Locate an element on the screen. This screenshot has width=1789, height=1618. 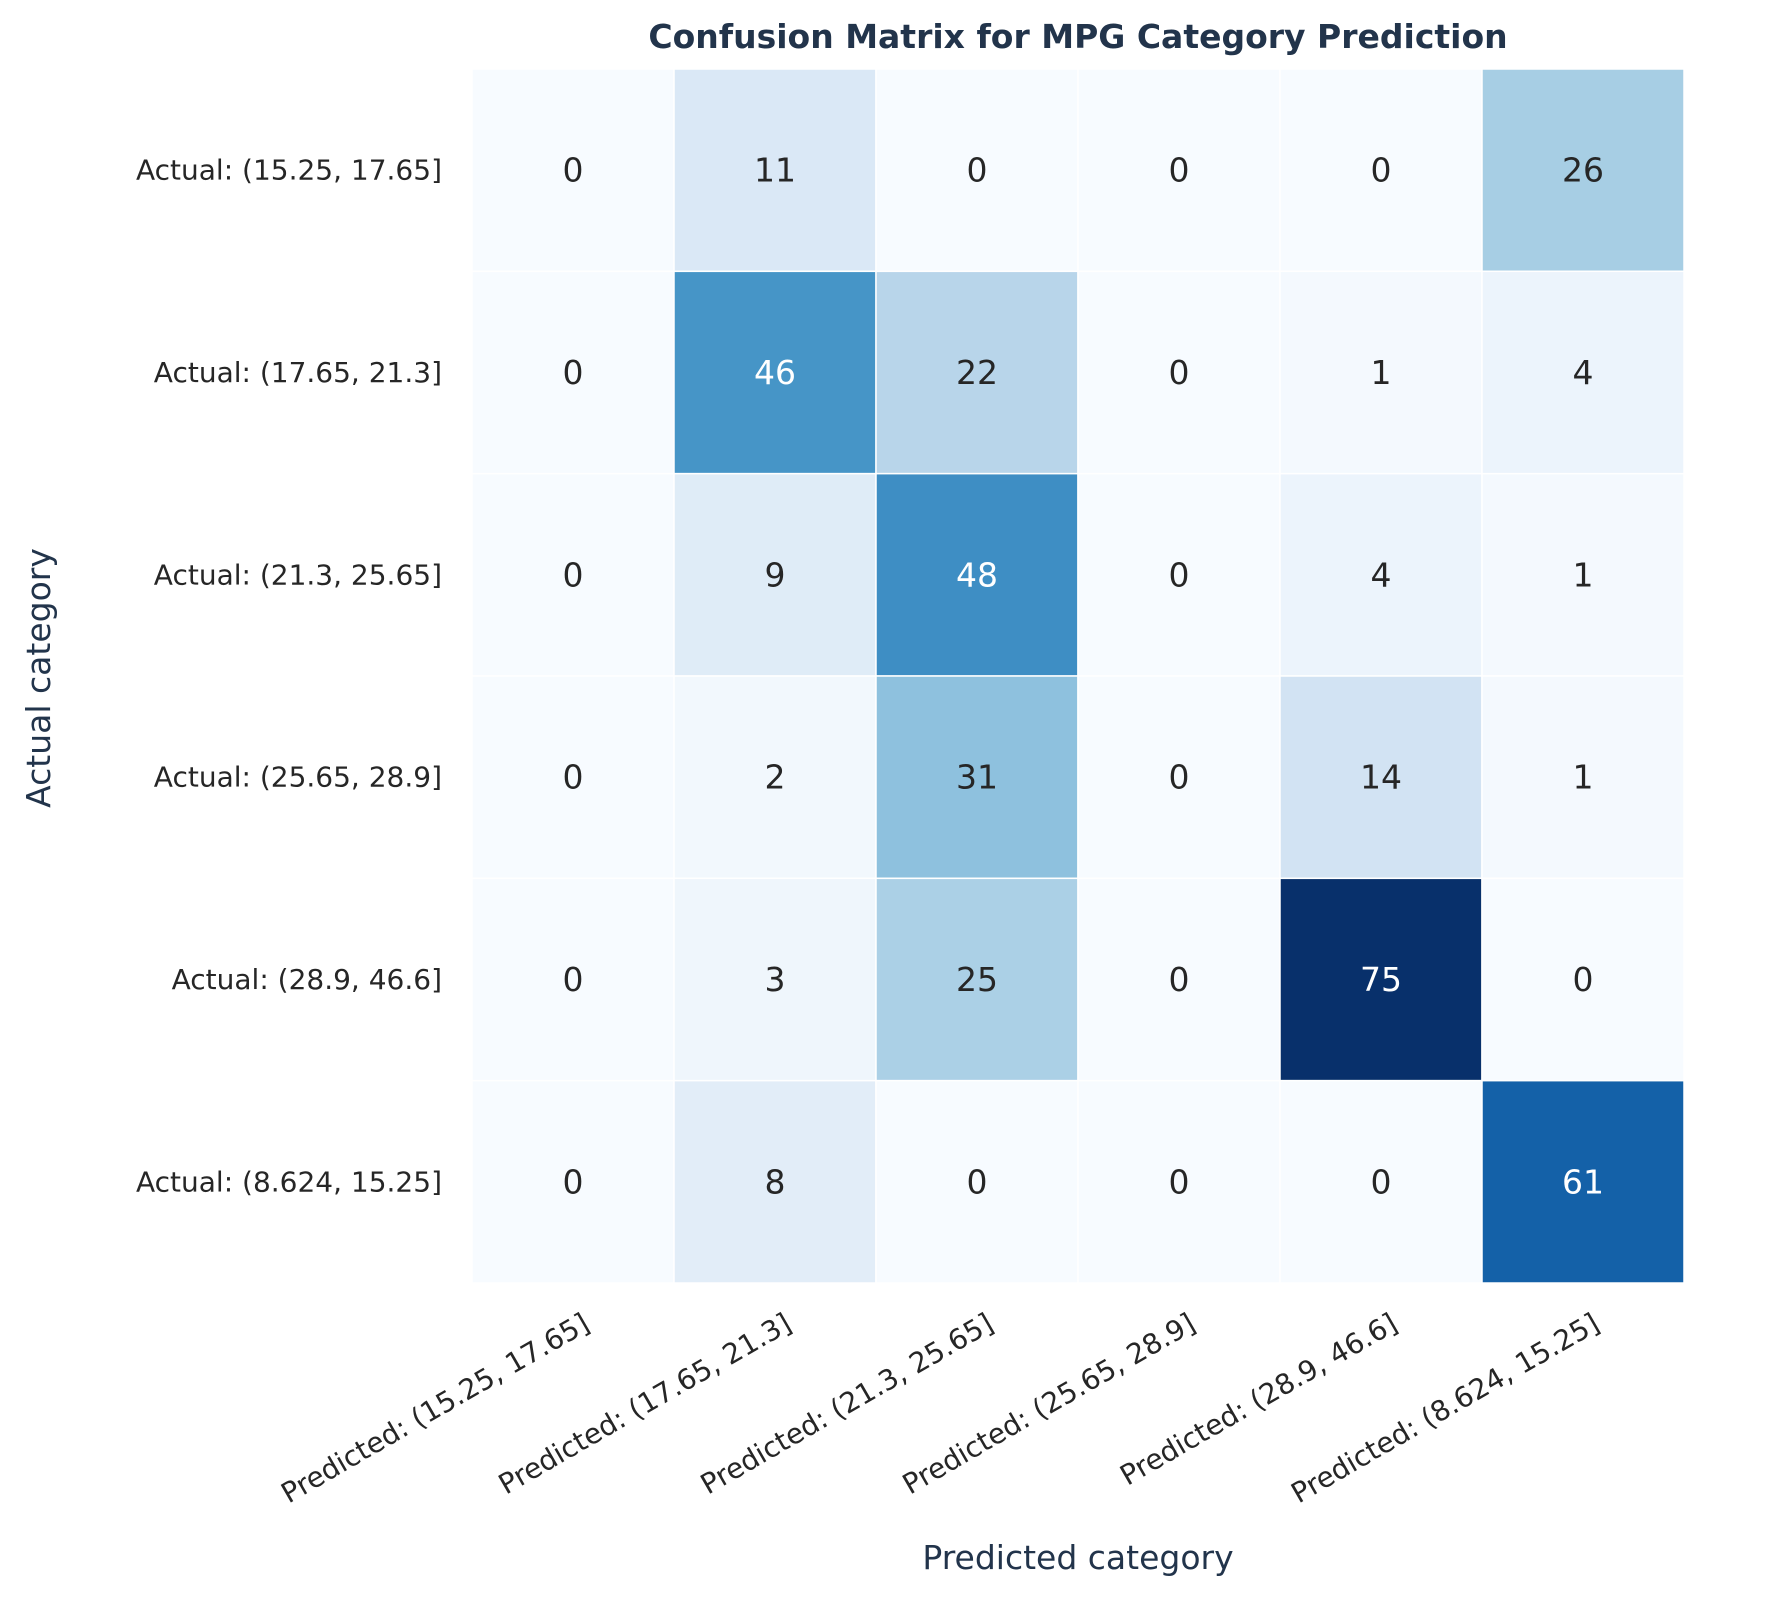
y-tick-label: Actual: (15.25, 17.65] is located at coordinates (289, 170).